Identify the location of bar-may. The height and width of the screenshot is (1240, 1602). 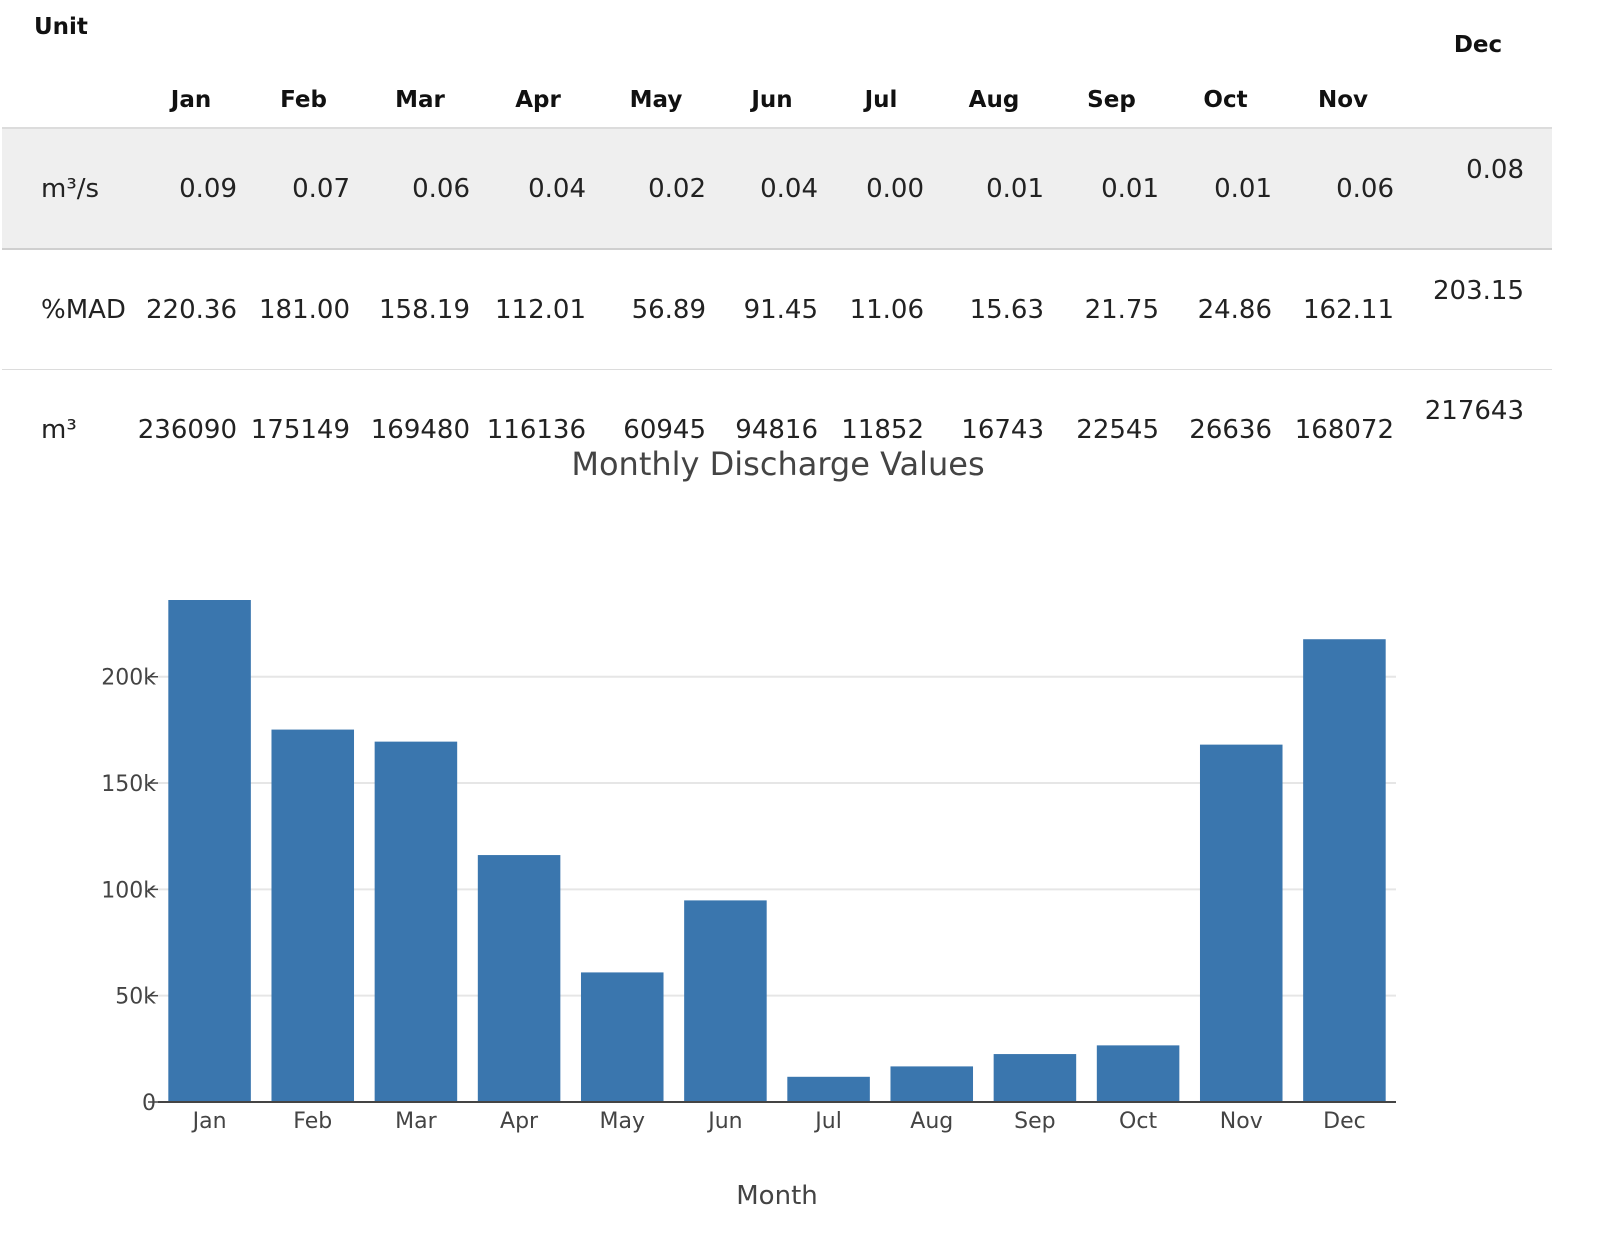
(622, 1037).